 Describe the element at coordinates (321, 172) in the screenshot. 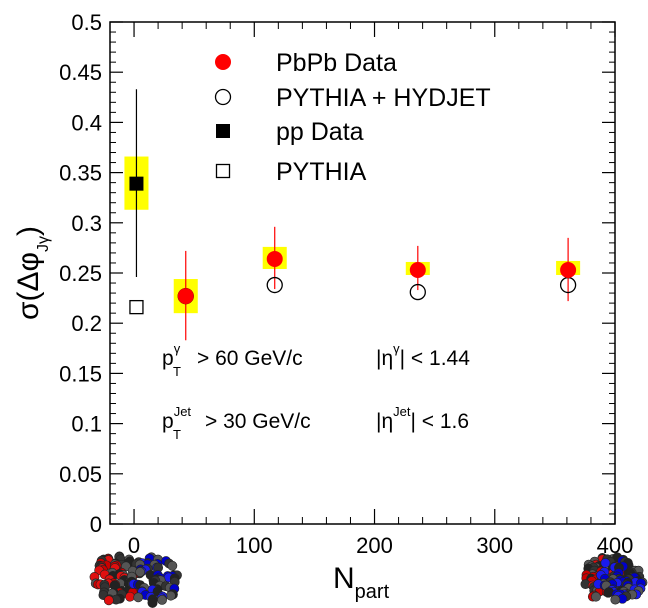

I see `legend-label-pythia: PYTHIA` at that location.